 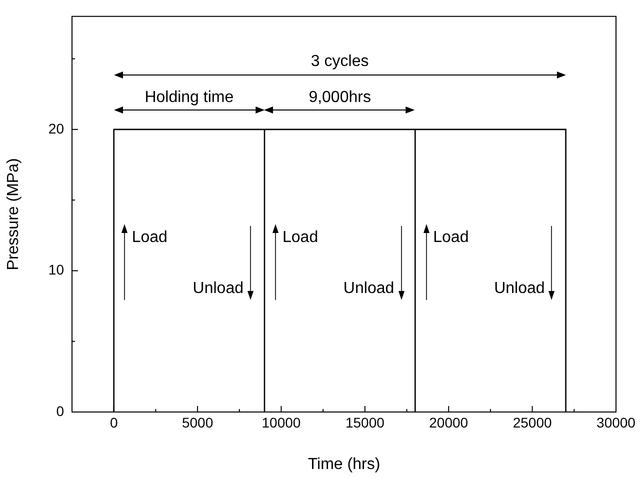 I want to click on x-tick-label: 0, so click(x=114, y=422).